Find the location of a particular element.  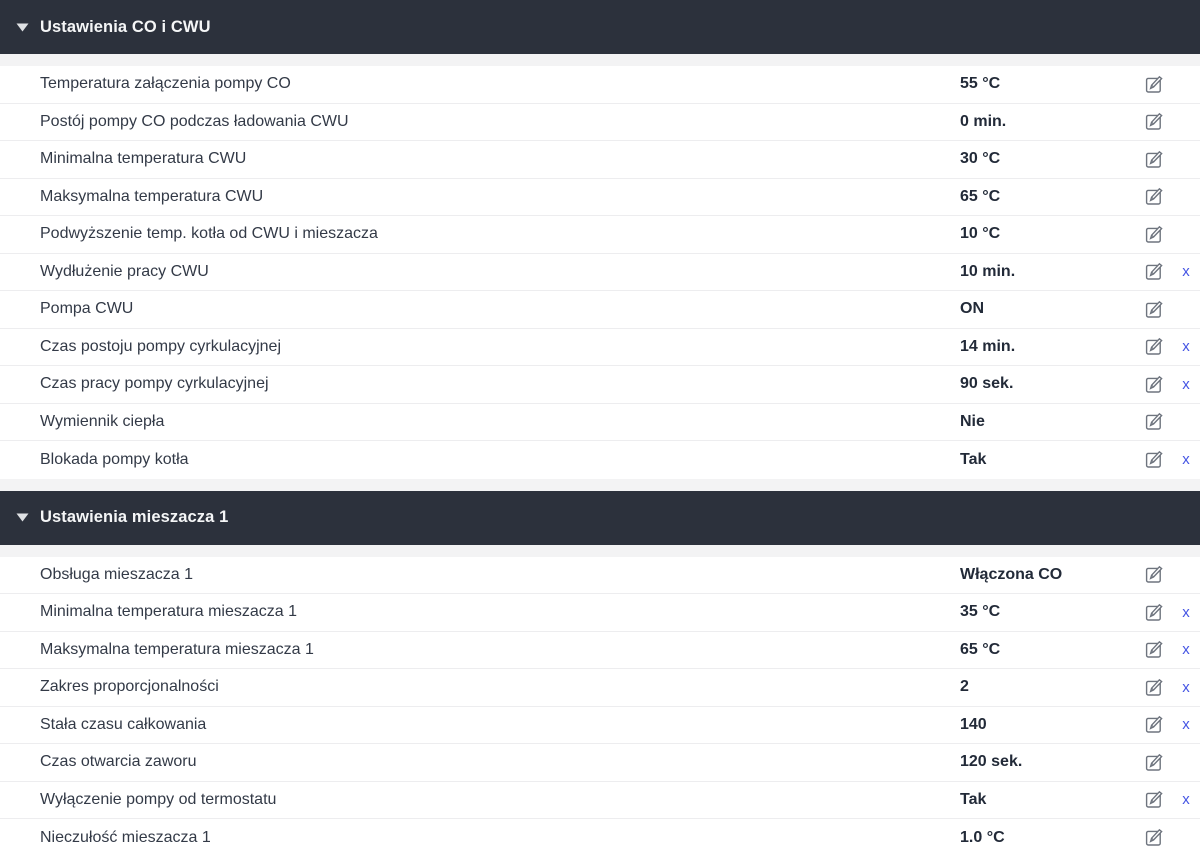

setting-row: Obsługa mieszacza 1 Włączona CO x is located at coordinates (600, 575).